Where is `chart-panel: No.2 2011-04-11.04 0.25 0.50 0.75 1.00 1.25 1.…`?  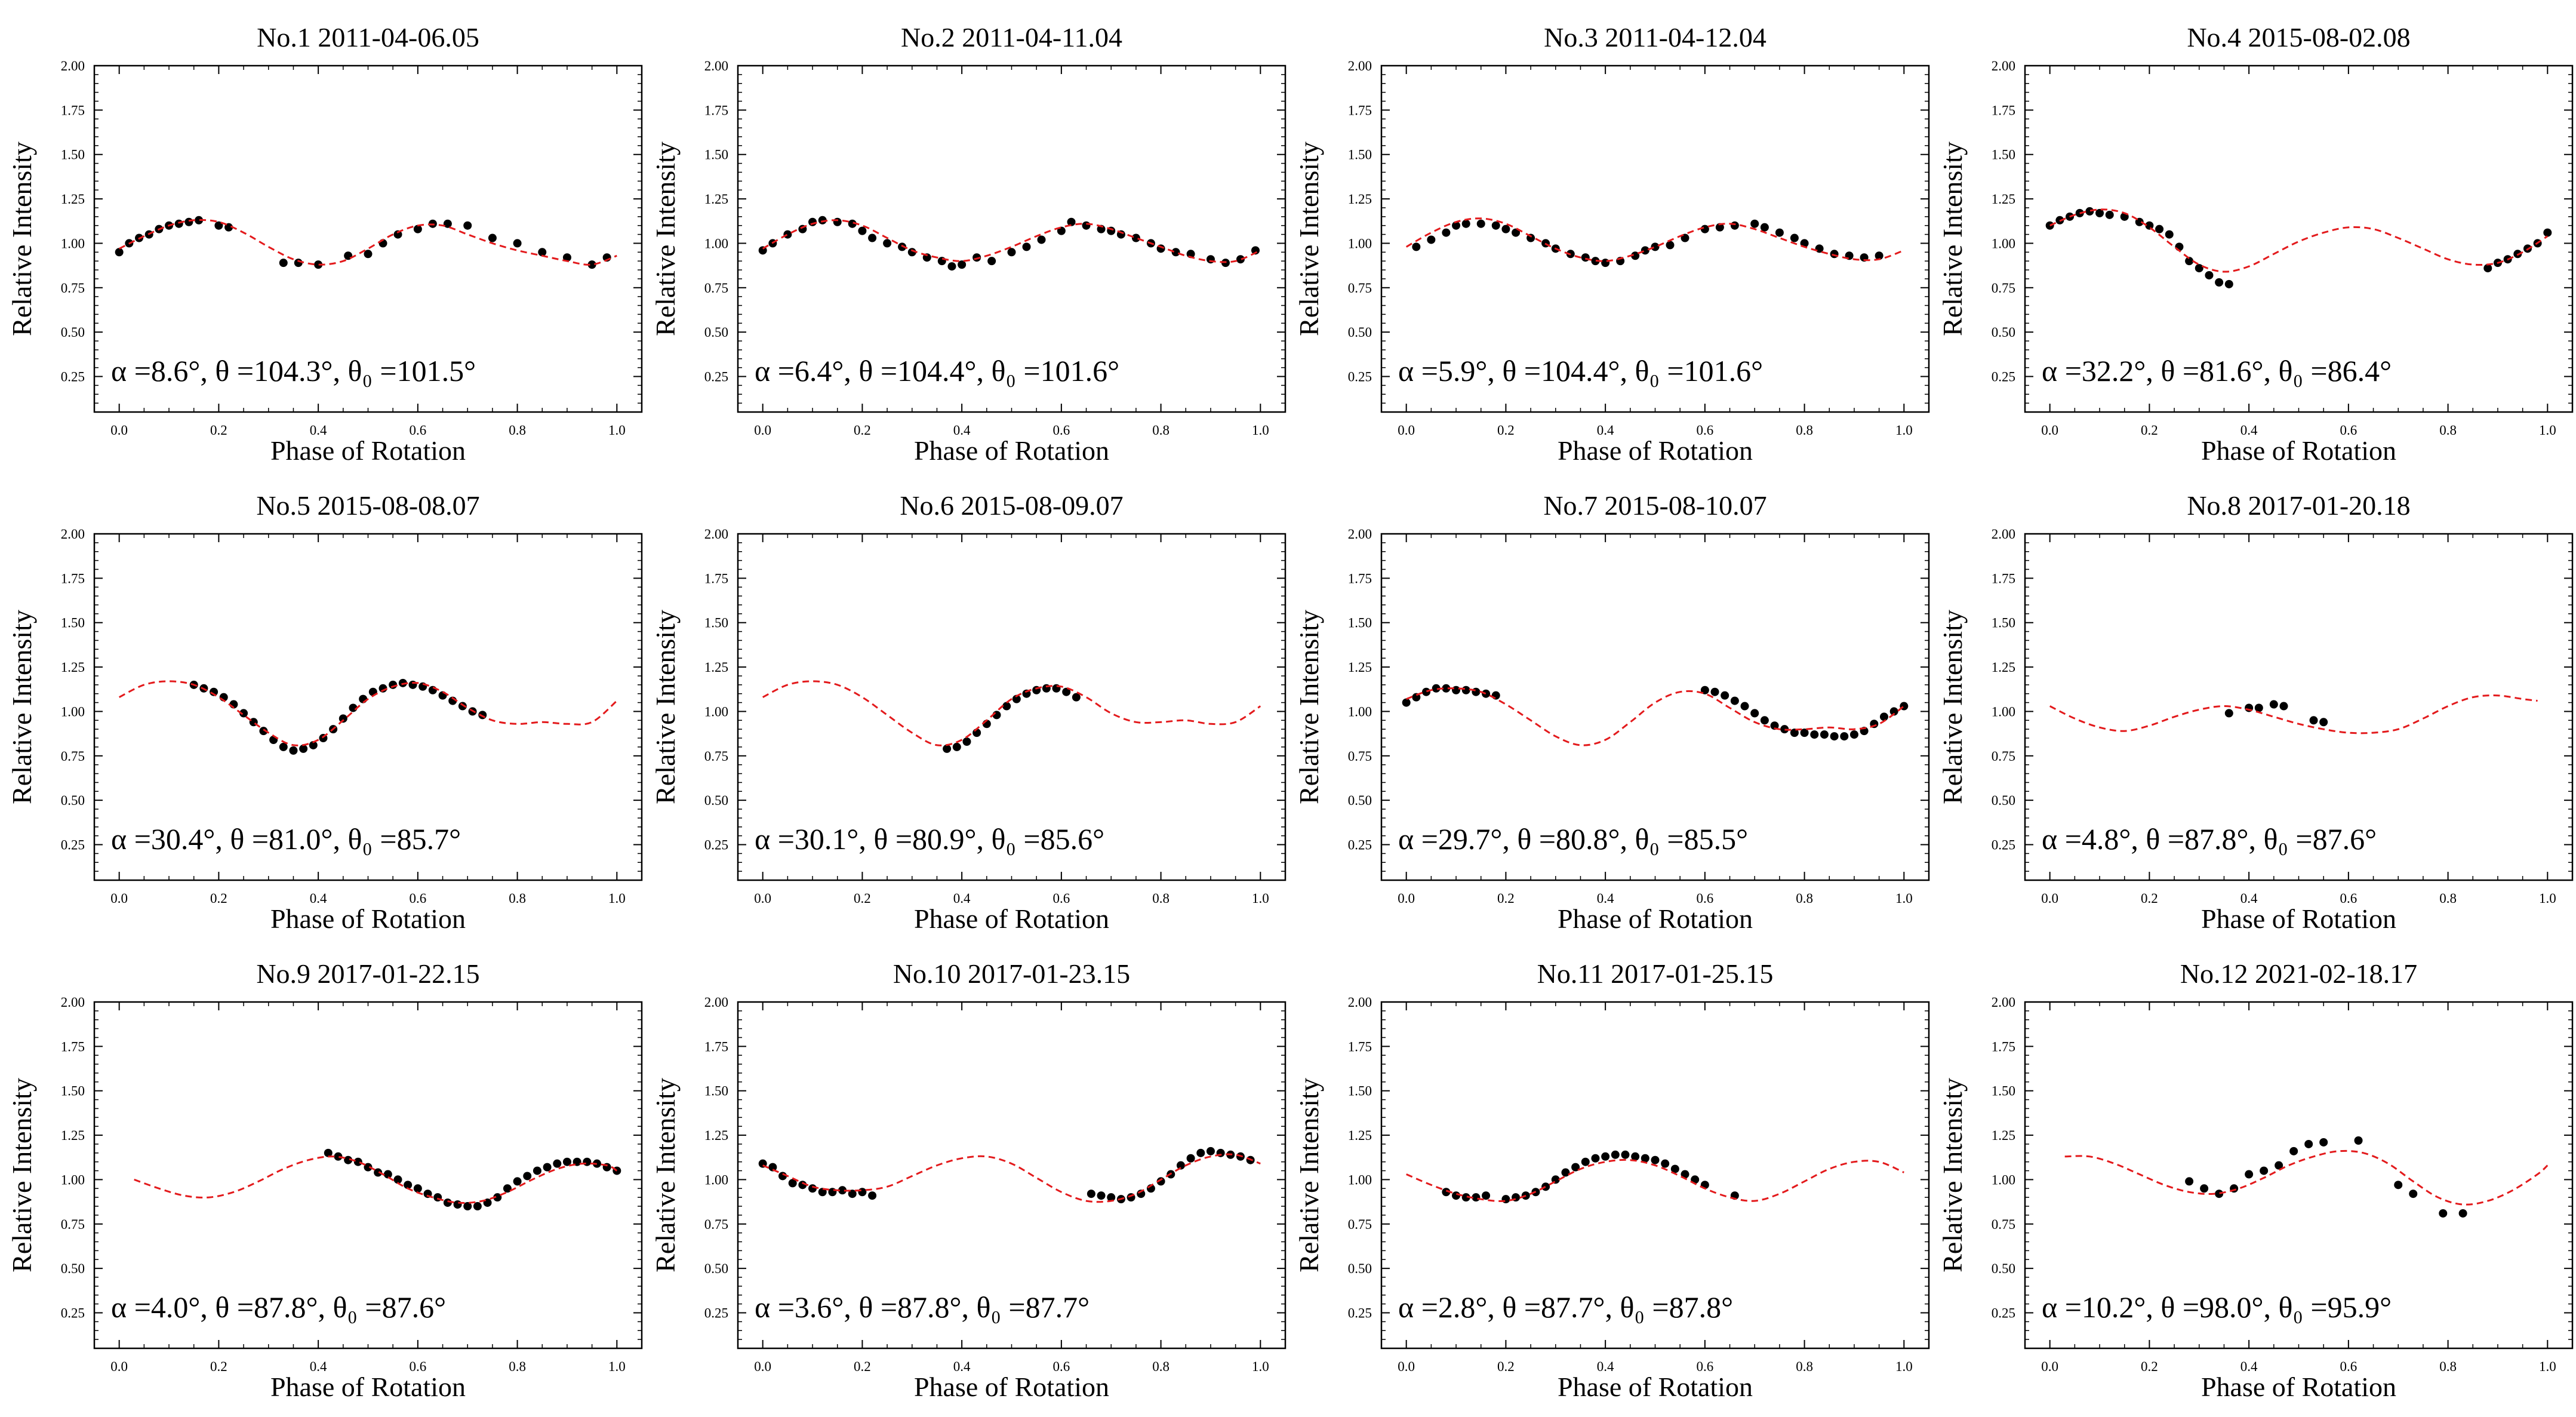
chart-panel: No.2 2011-04-11.04 0.25 0.50 0.75 1.00 1.25 1.… is located at coordinates (974, 236).